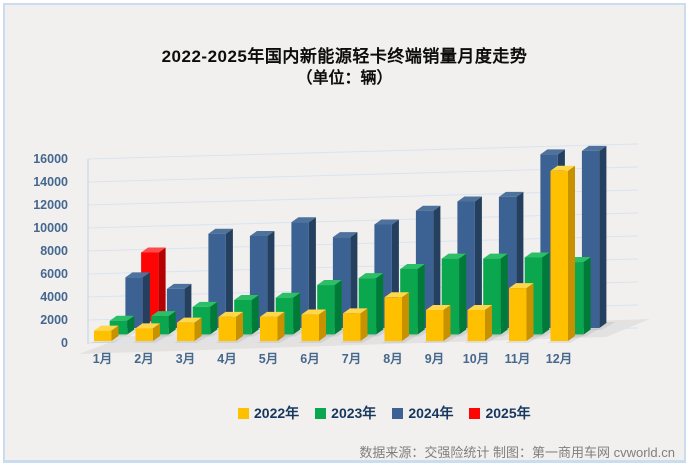  What do you see at coordinates (146, 300) in the screenshot?
I see `bar-side-2024年-1月` at bounding box center [146, 300].